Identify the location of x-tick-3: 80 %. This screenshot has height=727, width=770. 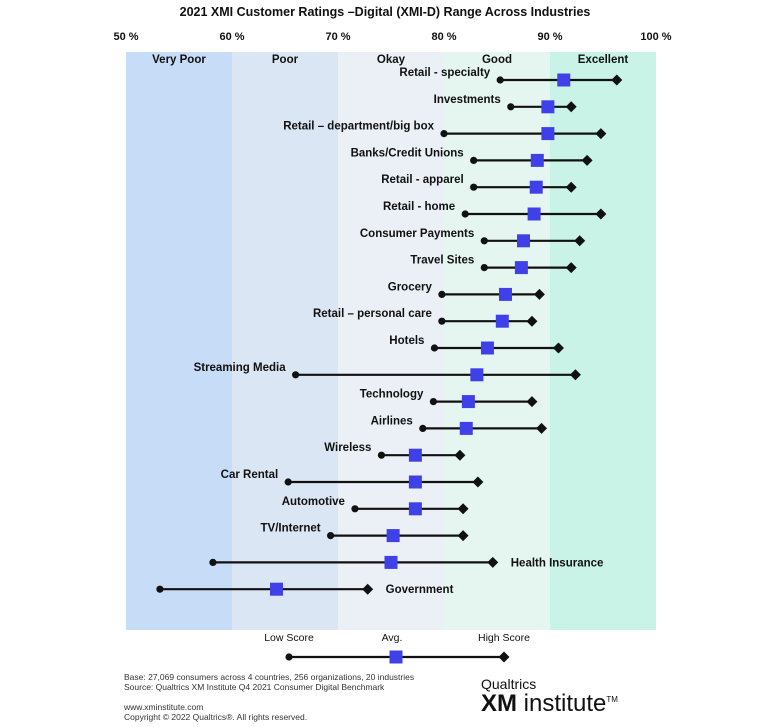
(443, 37).